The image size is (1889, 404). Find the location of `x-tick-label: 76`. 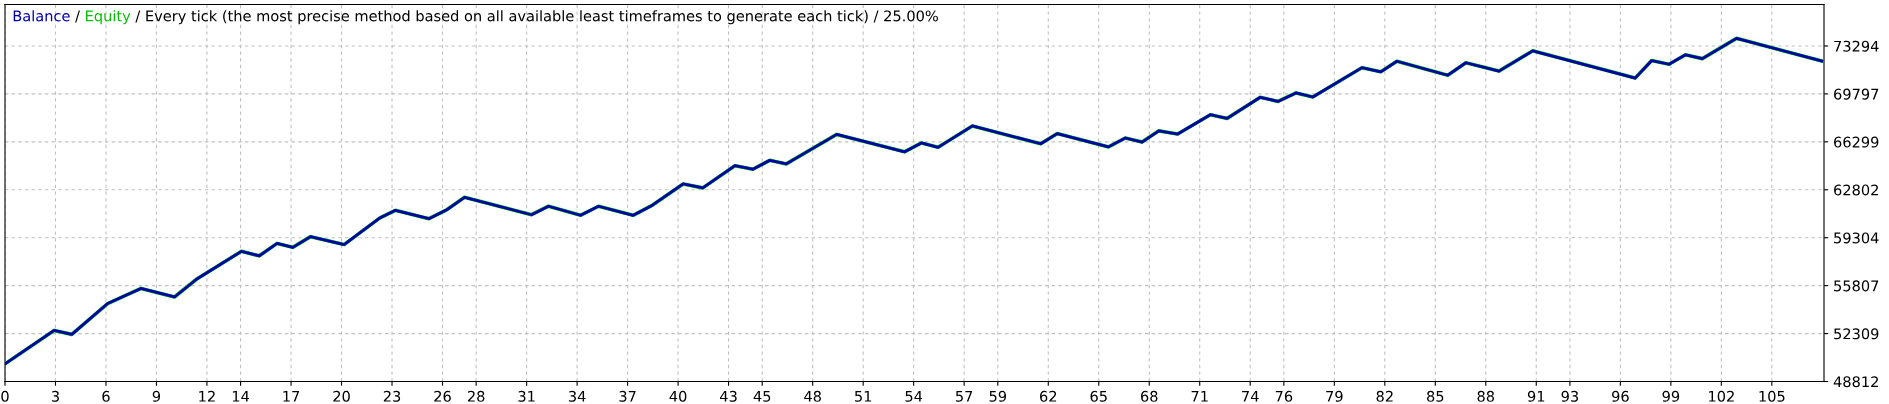

x-tick-label: 76 is located at coordinates (1284, 396).